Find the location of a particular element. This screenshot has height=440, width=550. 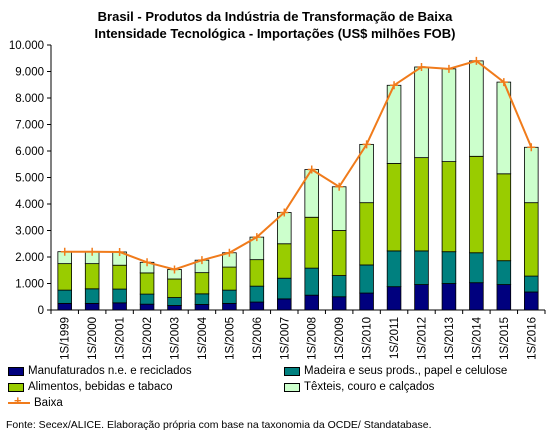

legend-label: Madeira e seus prods., papel e celulose is located at coordinates (406, 371).